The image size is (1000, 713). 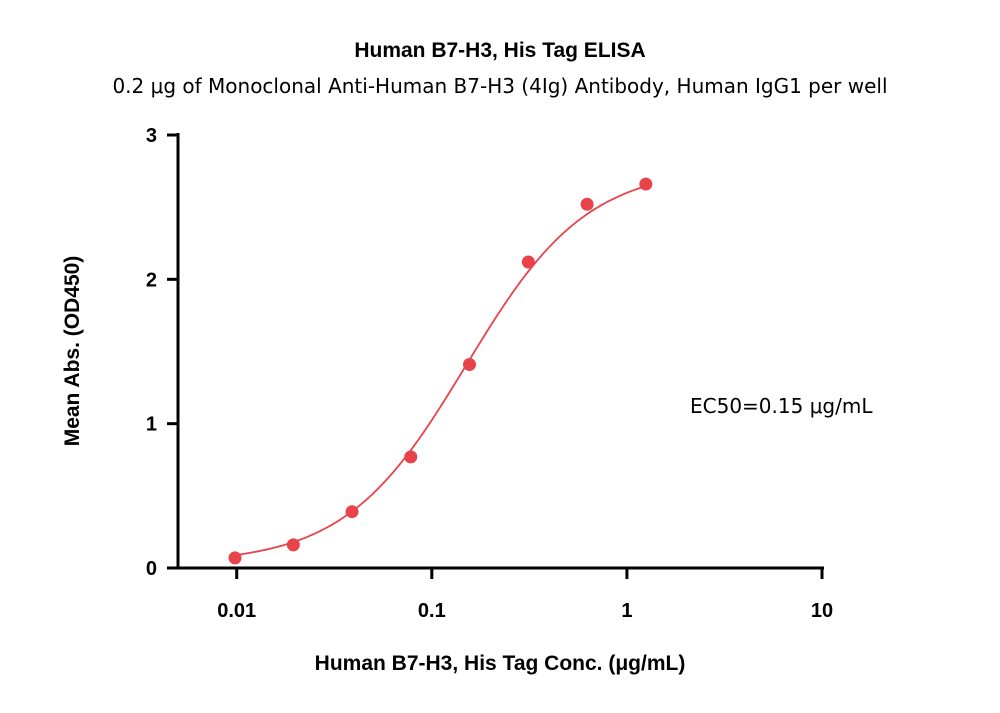 I want to click on x-tick-label: 0.1, so click(x=432, y=611).